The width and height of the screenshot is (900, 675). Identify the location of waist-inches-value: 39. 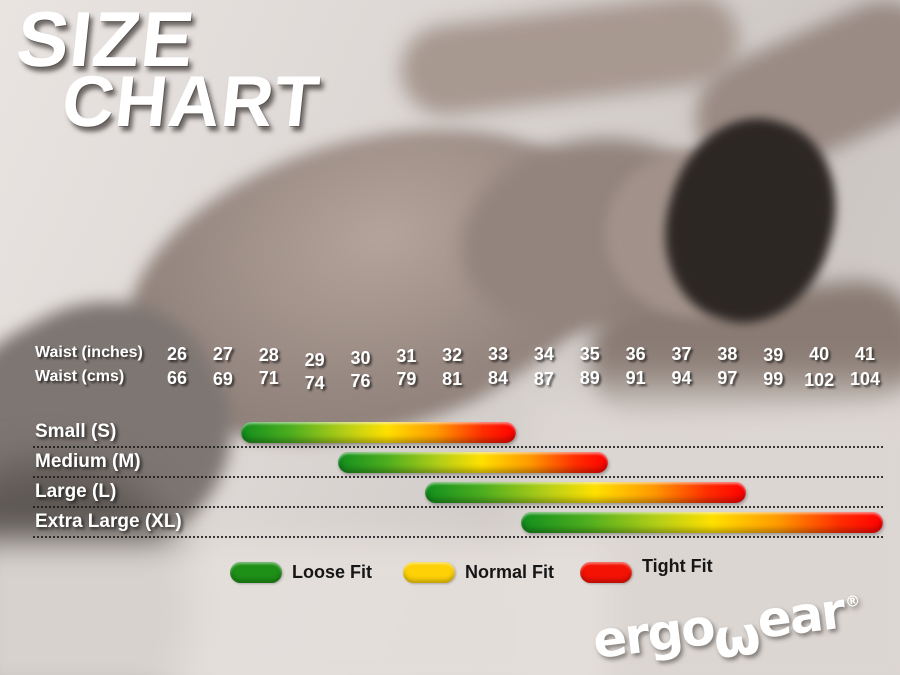
(773, 355).